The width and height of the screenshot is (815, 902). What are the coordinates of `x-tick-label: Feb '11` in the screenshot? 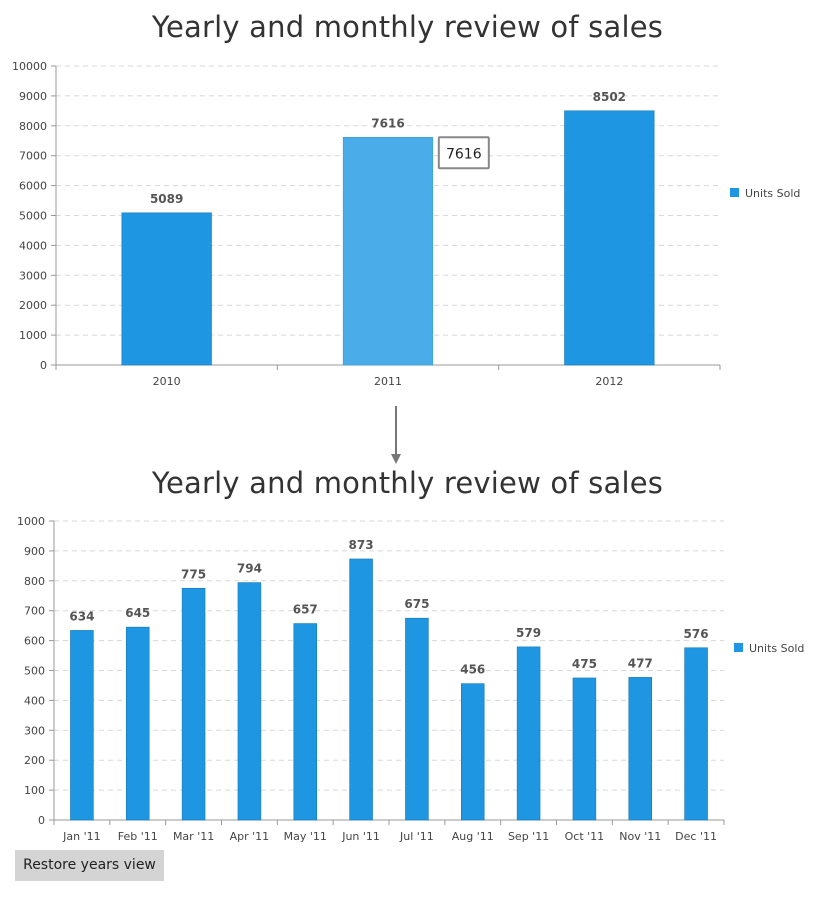 It's located at (138, 836).